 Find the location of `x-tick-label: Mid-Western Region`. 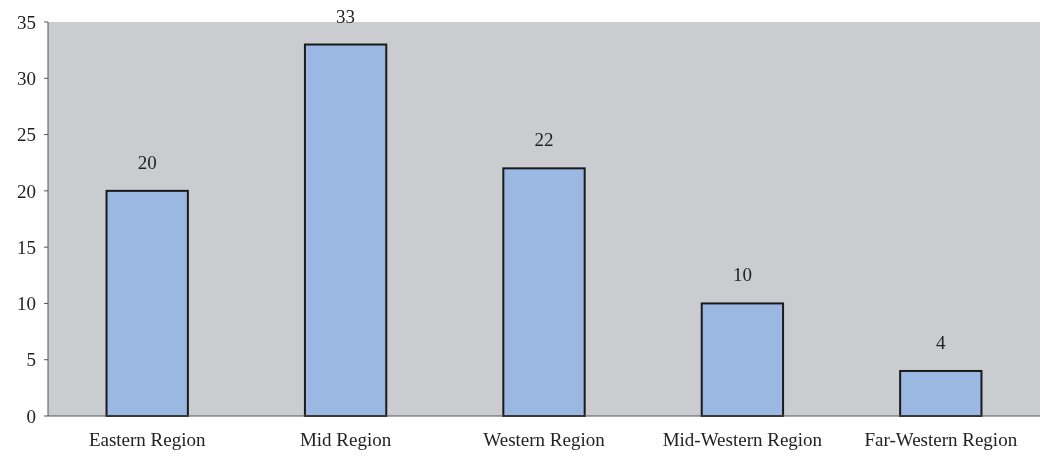

x-tick-label: Mid-Western Region is located at coordinates (742, 439).